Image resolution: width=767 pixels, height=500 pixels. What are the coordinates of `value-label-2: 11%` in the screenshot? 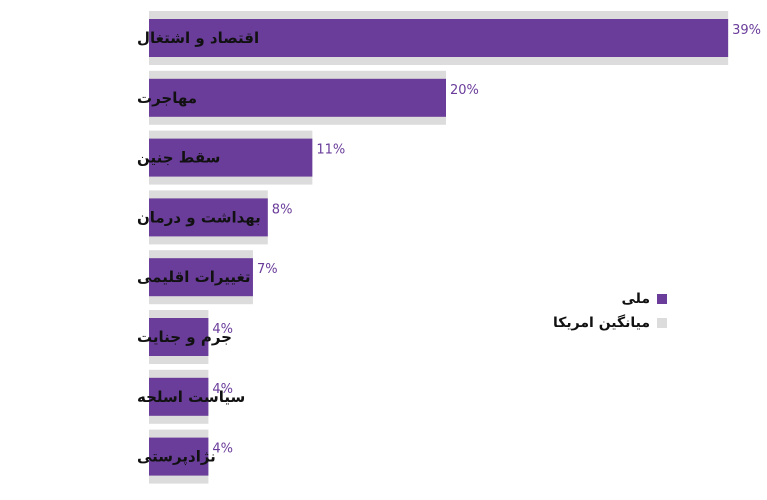 It's located at (330, 150).